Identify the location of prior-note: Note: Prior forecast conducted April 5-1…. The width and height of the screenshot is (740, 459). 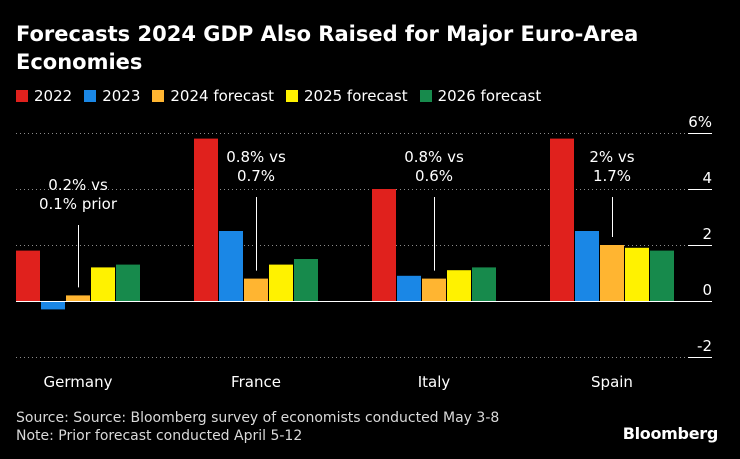
(159, 436).